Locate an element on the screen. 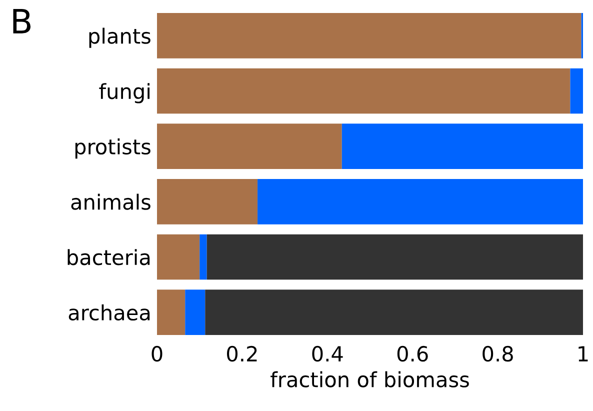 The height and width of the screenshot is (411, 593). y-tick-label: plants is located at coordinates (119, 38).